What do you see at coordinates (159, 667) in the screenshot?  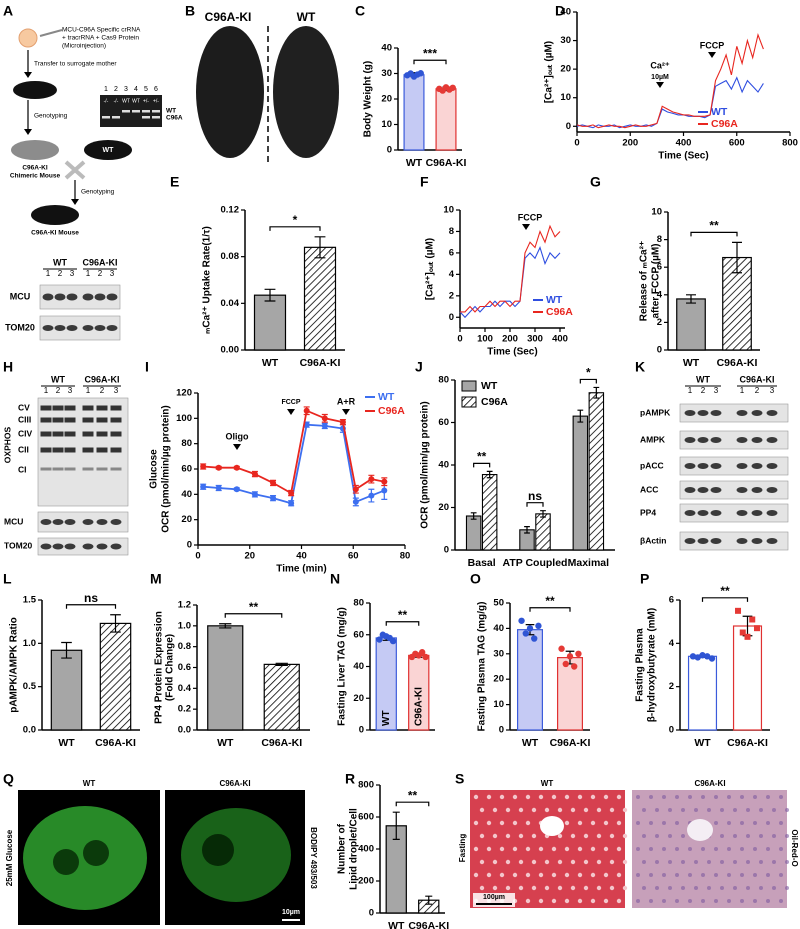 I see `y-axis-label: PP4 Protein Expression` at bounding box center [159, 667].